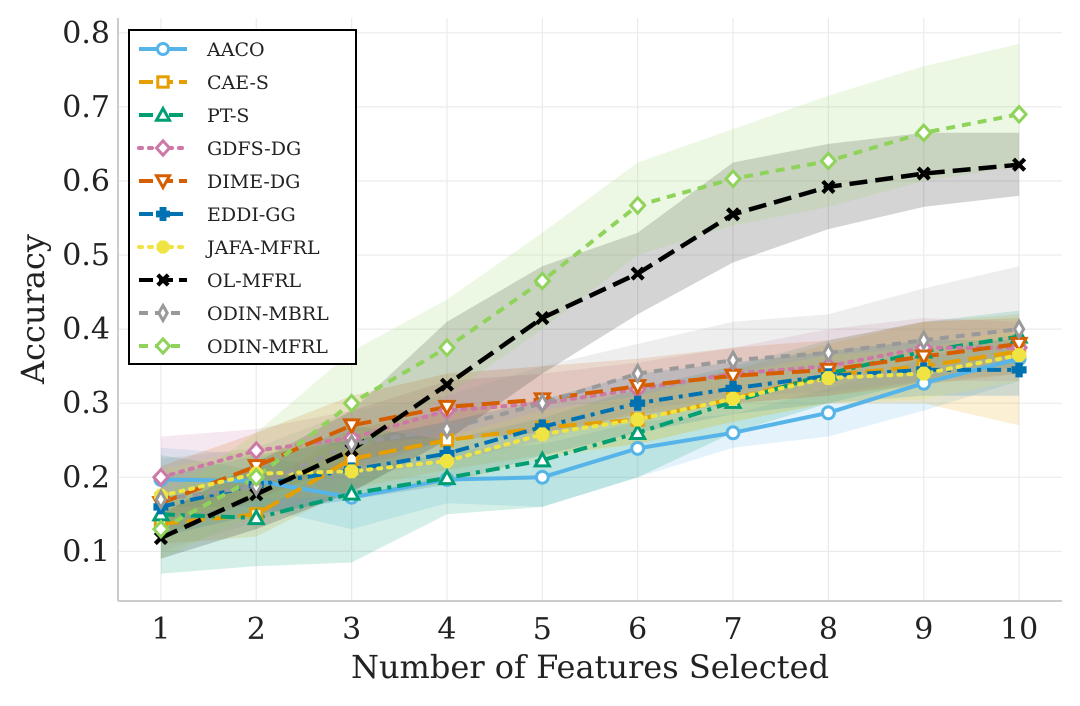 This screenshot has width=1080, height=706. What do you see at coordinates (160, 629) in the screenshot?
I see `x-tick-label: 1` at bounding box center [160, 629].